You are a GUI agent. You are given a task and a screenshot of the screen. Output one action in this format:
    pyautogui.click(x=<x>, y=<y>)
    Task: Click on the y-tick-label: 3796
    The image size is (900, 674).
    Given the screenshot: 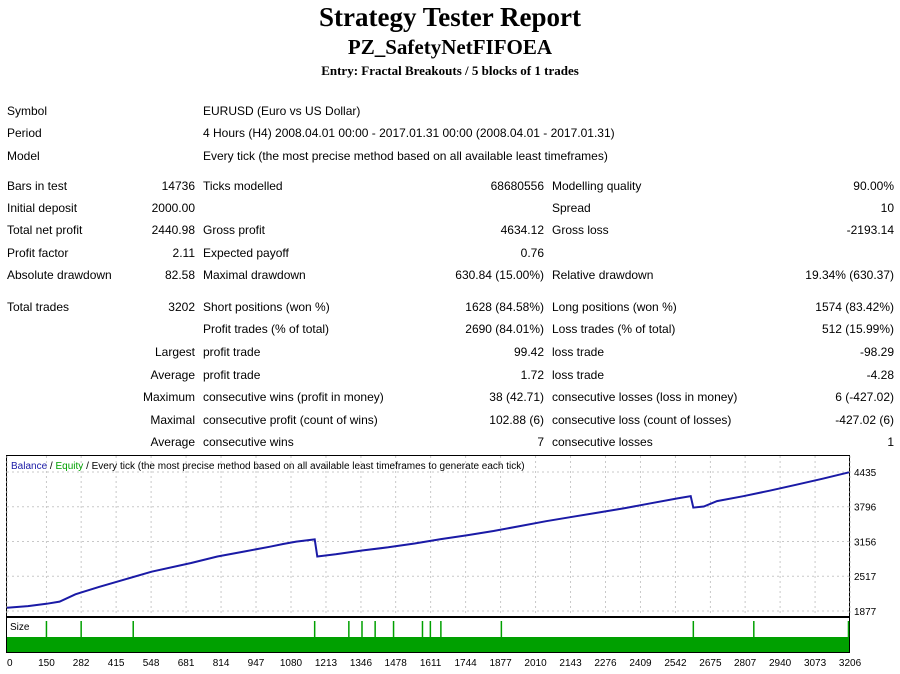 What is the action you would take?
    pyautogui.click(x=865, y=508)
    